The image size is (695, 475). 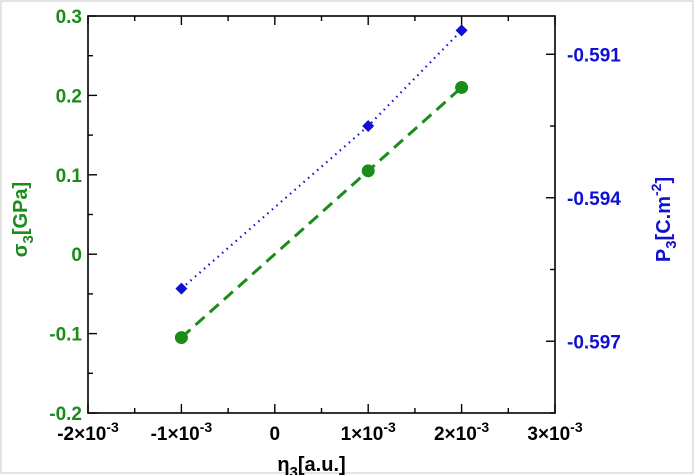 I want to click on x-tick-label: -2×10⁻³, so click(x=88, y=432).